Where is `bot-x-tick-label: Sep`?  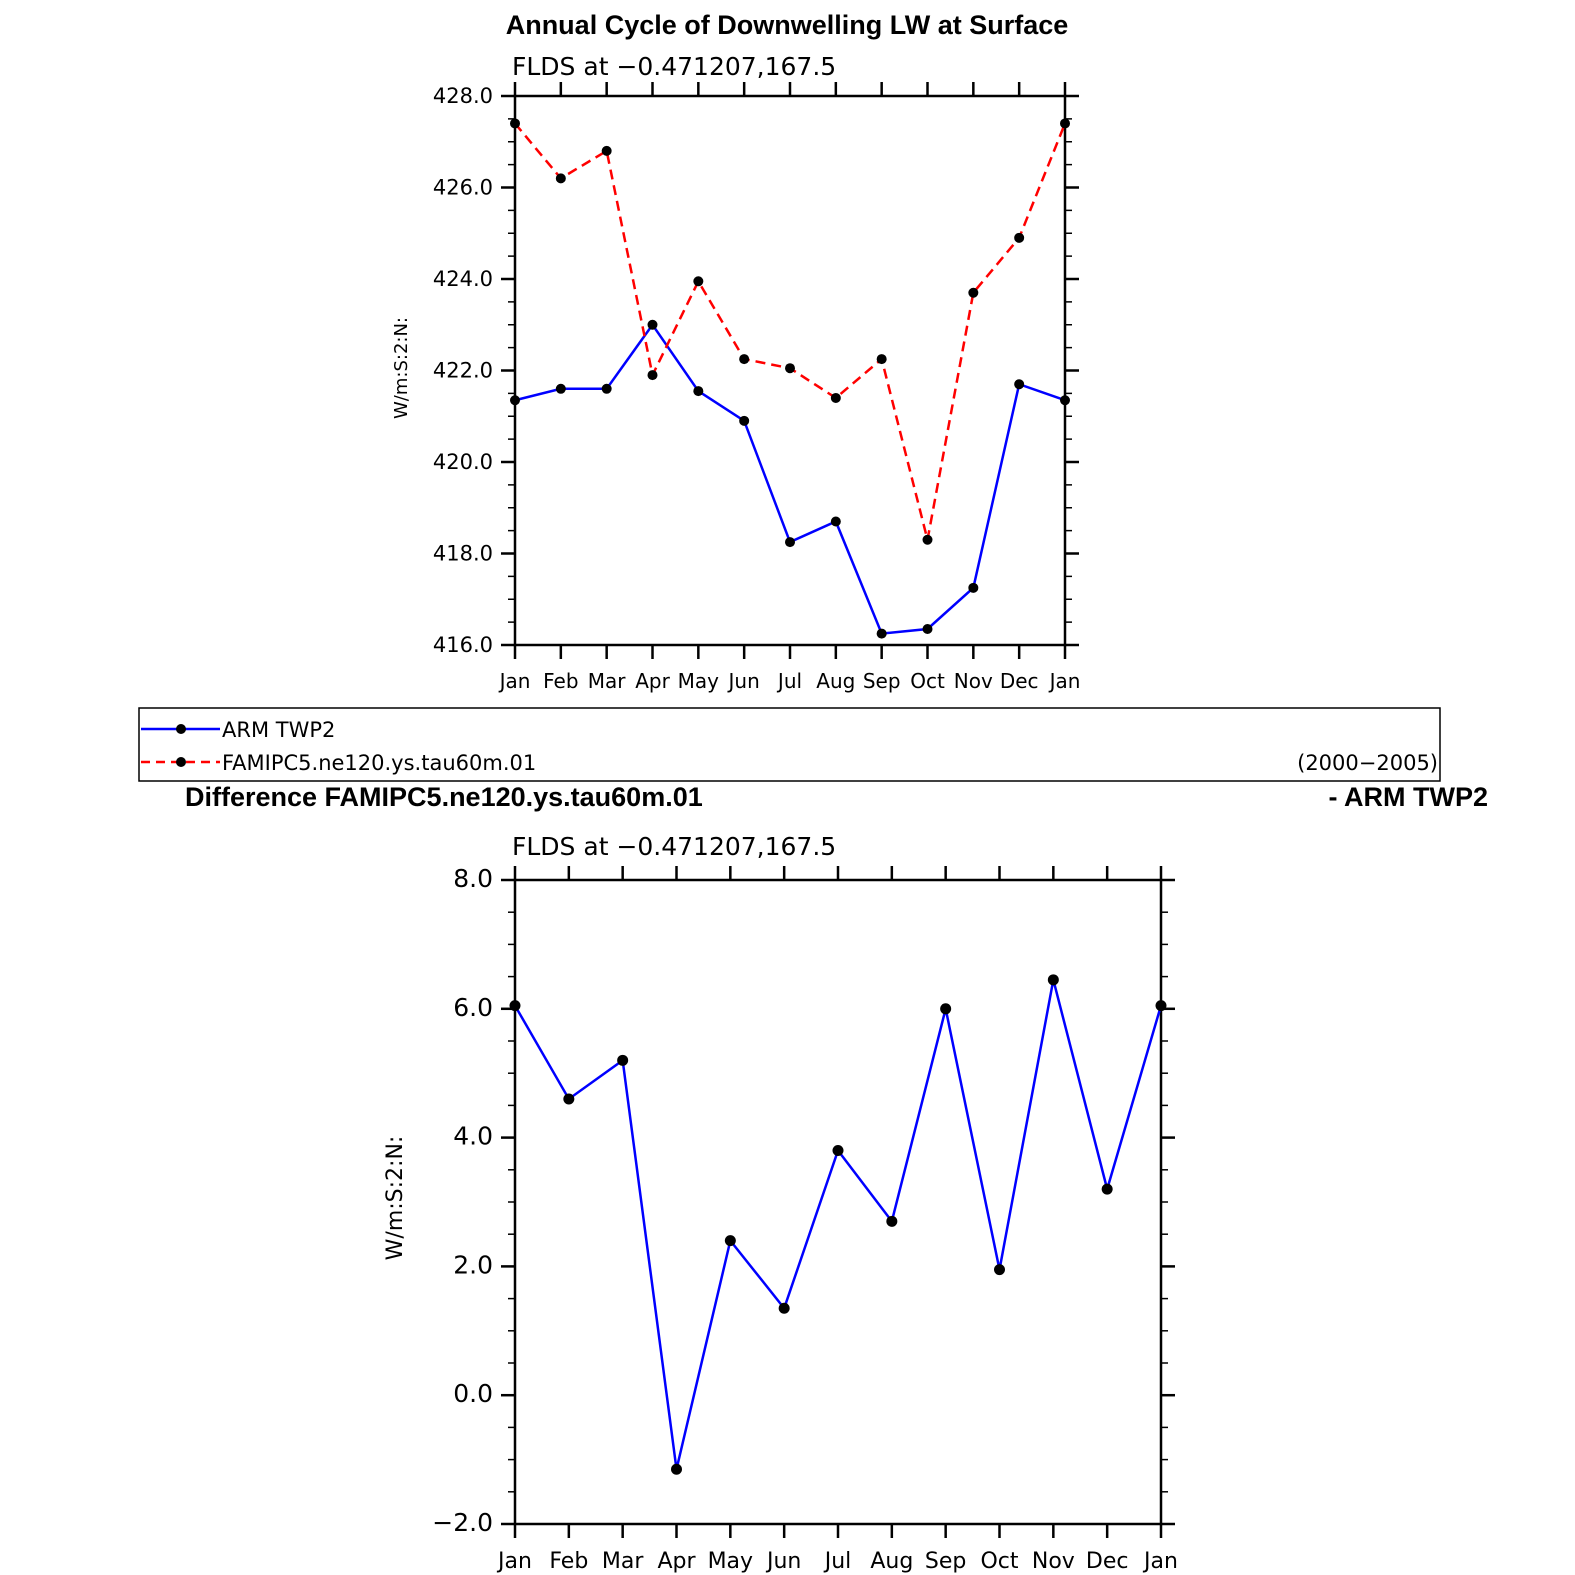 bot-x-tick-label: Sep is located at coordinates (945, 1561).